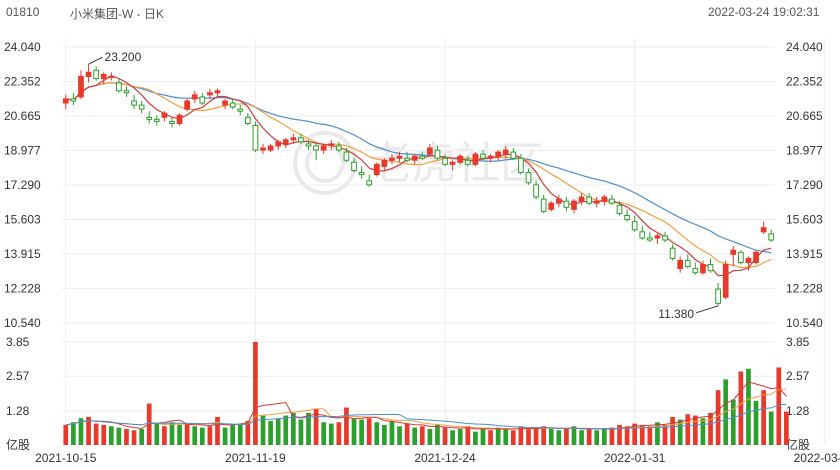 This screenshot has height=470, width=840. What do you see at coordinates (18, 376) in the screenshot?
I see `volume-tick-left: 2.57` at bounding box center [18, 376].